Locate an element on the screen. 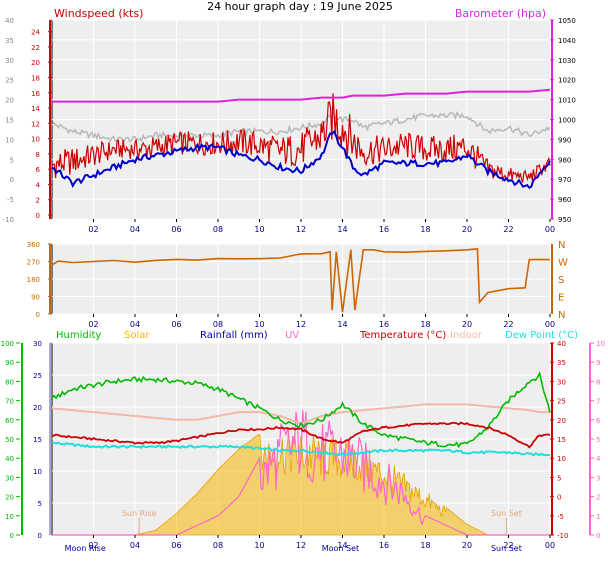 The image size is (608, 561). wind-x-tick-label: 20 is located at coordinates (467, 229).